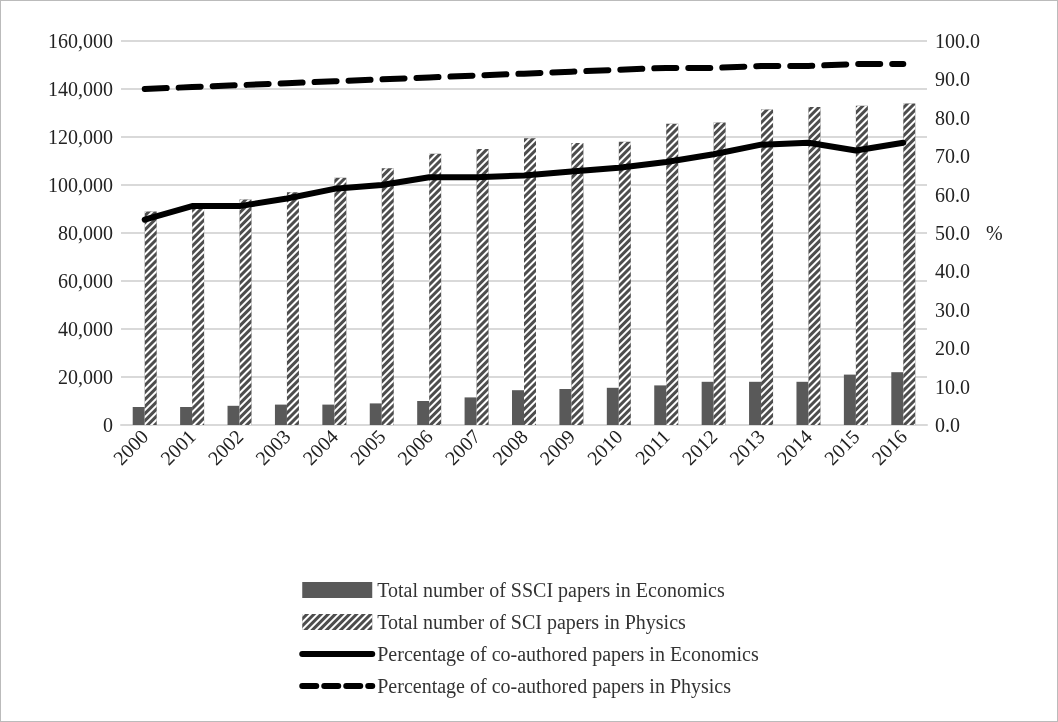 The width and height of the screenshot is (1058, 722). What do you see at coordinates (80, 185) in the screenshot?
I see `y-tick-label: 100,000` at bounding box center [80, 185].